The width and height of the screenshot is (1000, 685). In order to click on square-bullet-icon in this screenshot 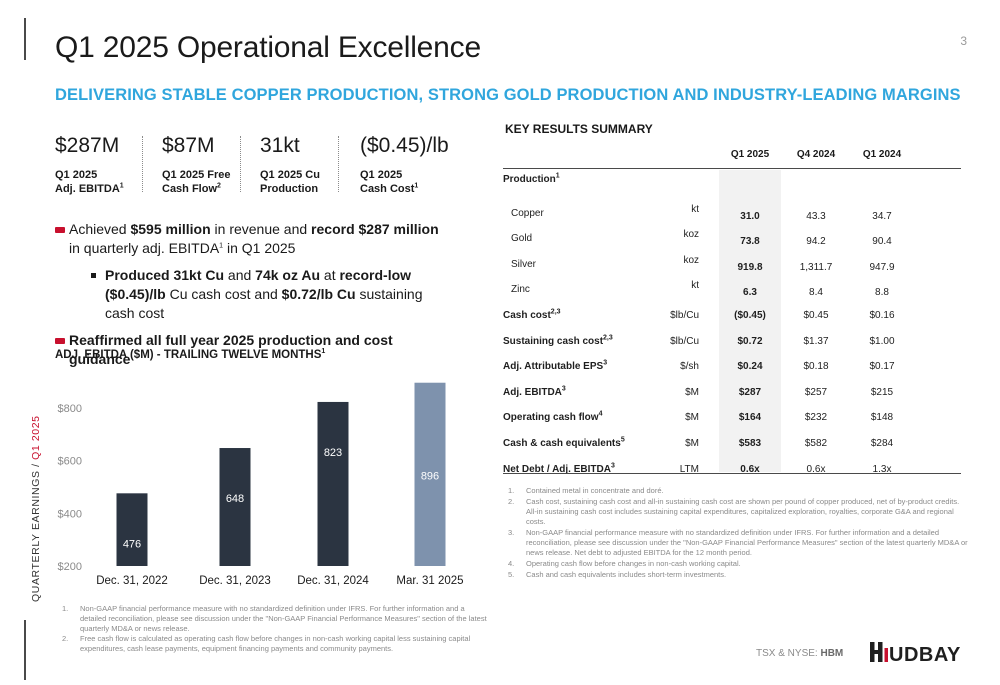, I will do `click(93, 275)`.